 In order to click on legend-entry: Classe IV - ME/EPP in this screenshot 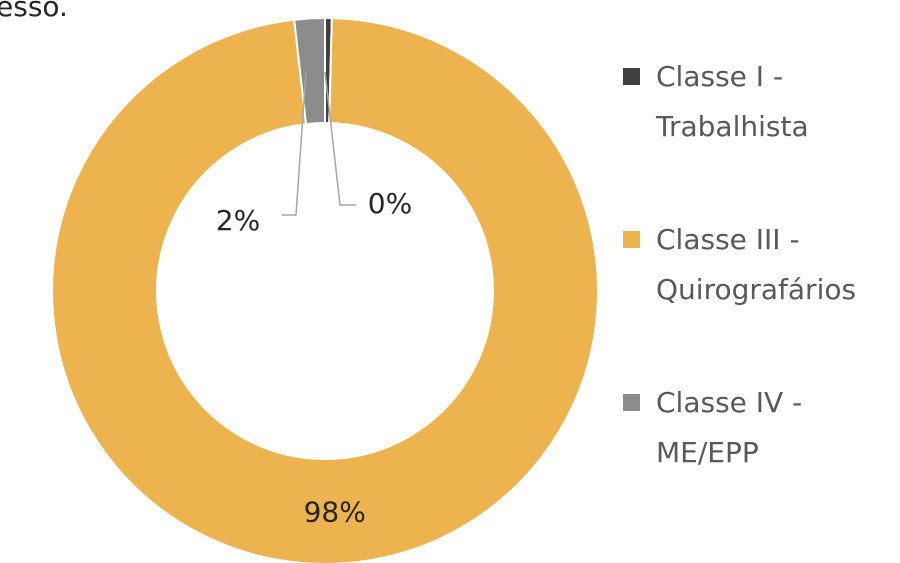, I will do `click(750, 428)`.